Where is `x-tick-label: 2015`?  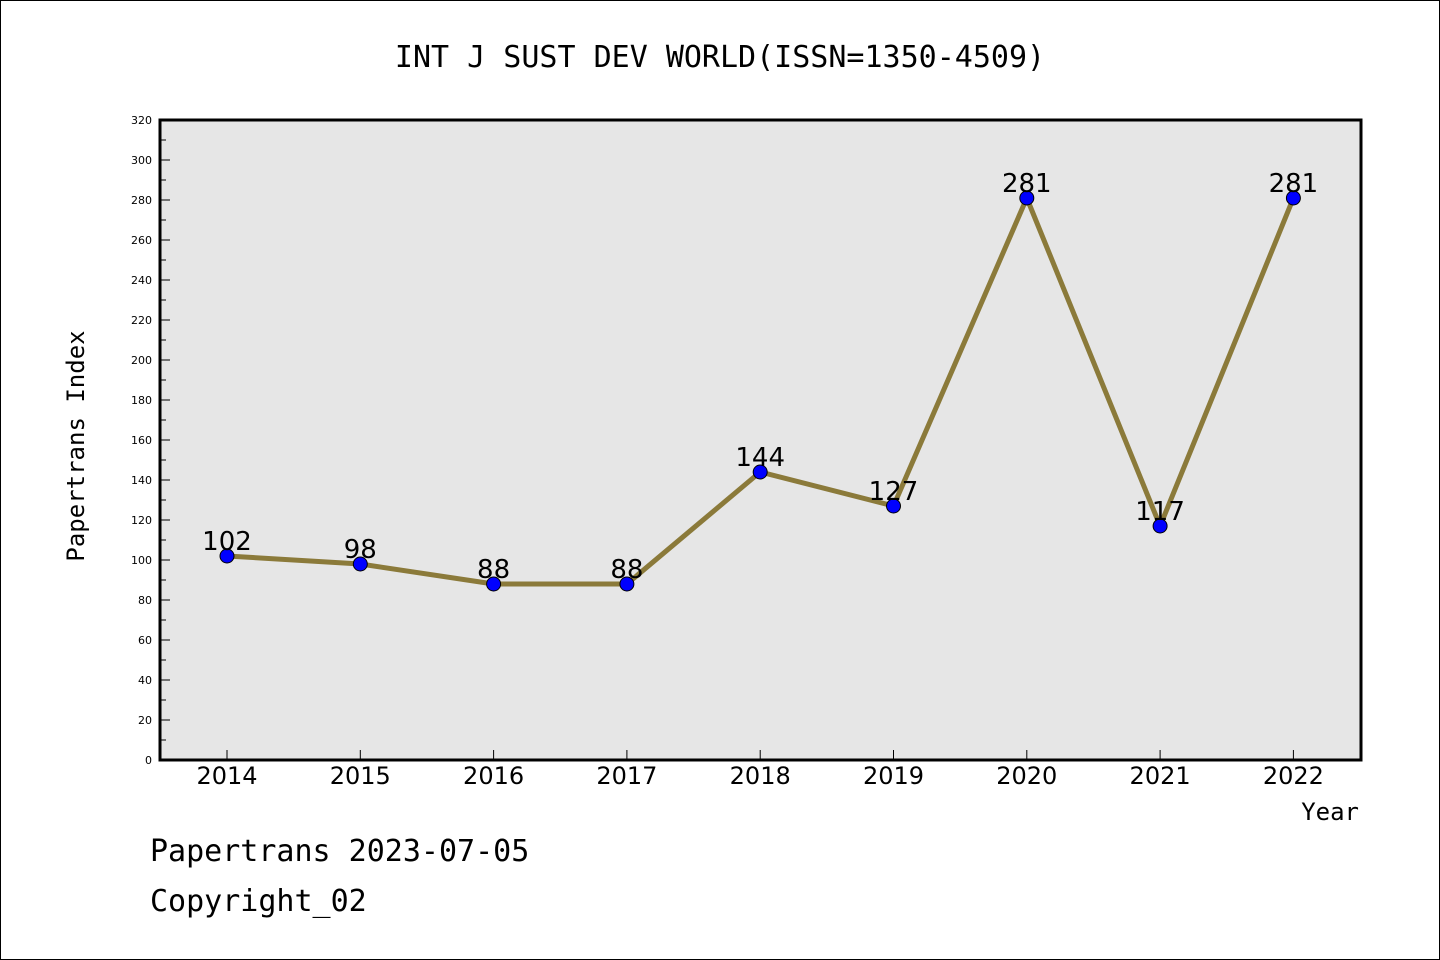
x-tick-label: 2015 is located at coordinates (360, 776).